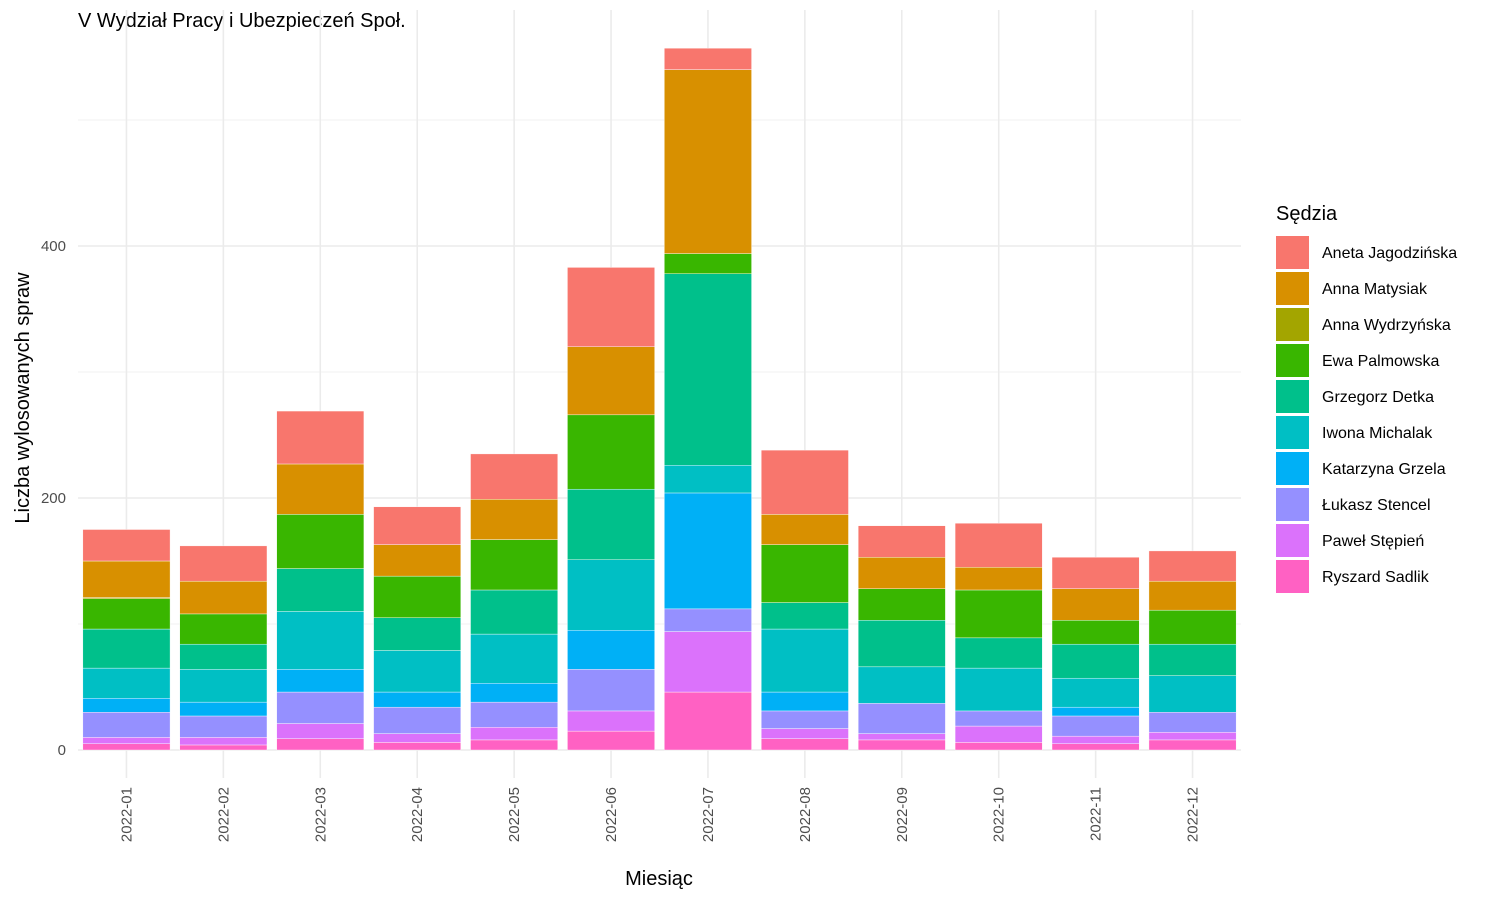 This screenshot has width=1500, height=900. What do you see at coordinates (708, 814) in the screenshot?
I see `x-tick-label: 2022-07` at bounding box center [708, 814].